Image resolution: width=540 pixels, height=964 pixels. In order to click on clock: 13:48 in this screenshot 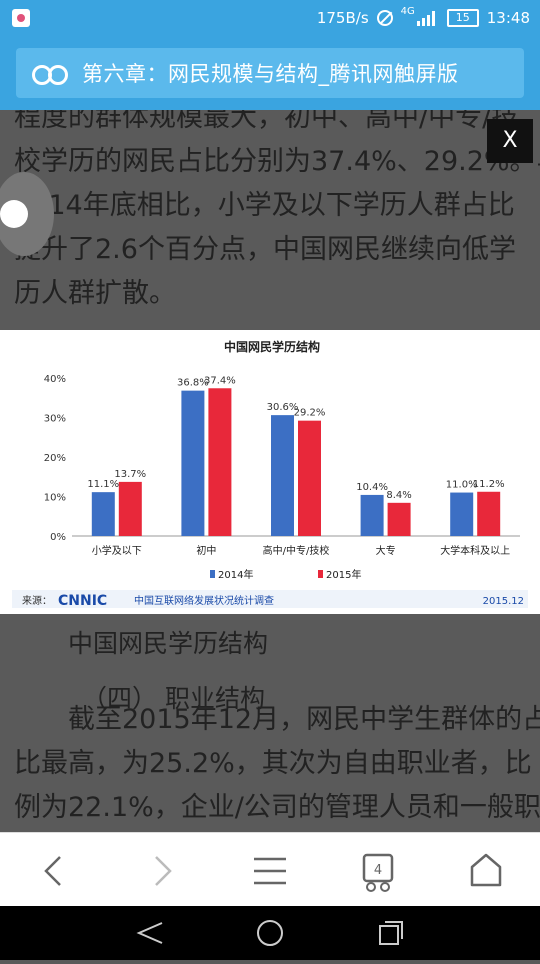, I will do `click(508, 18)`.